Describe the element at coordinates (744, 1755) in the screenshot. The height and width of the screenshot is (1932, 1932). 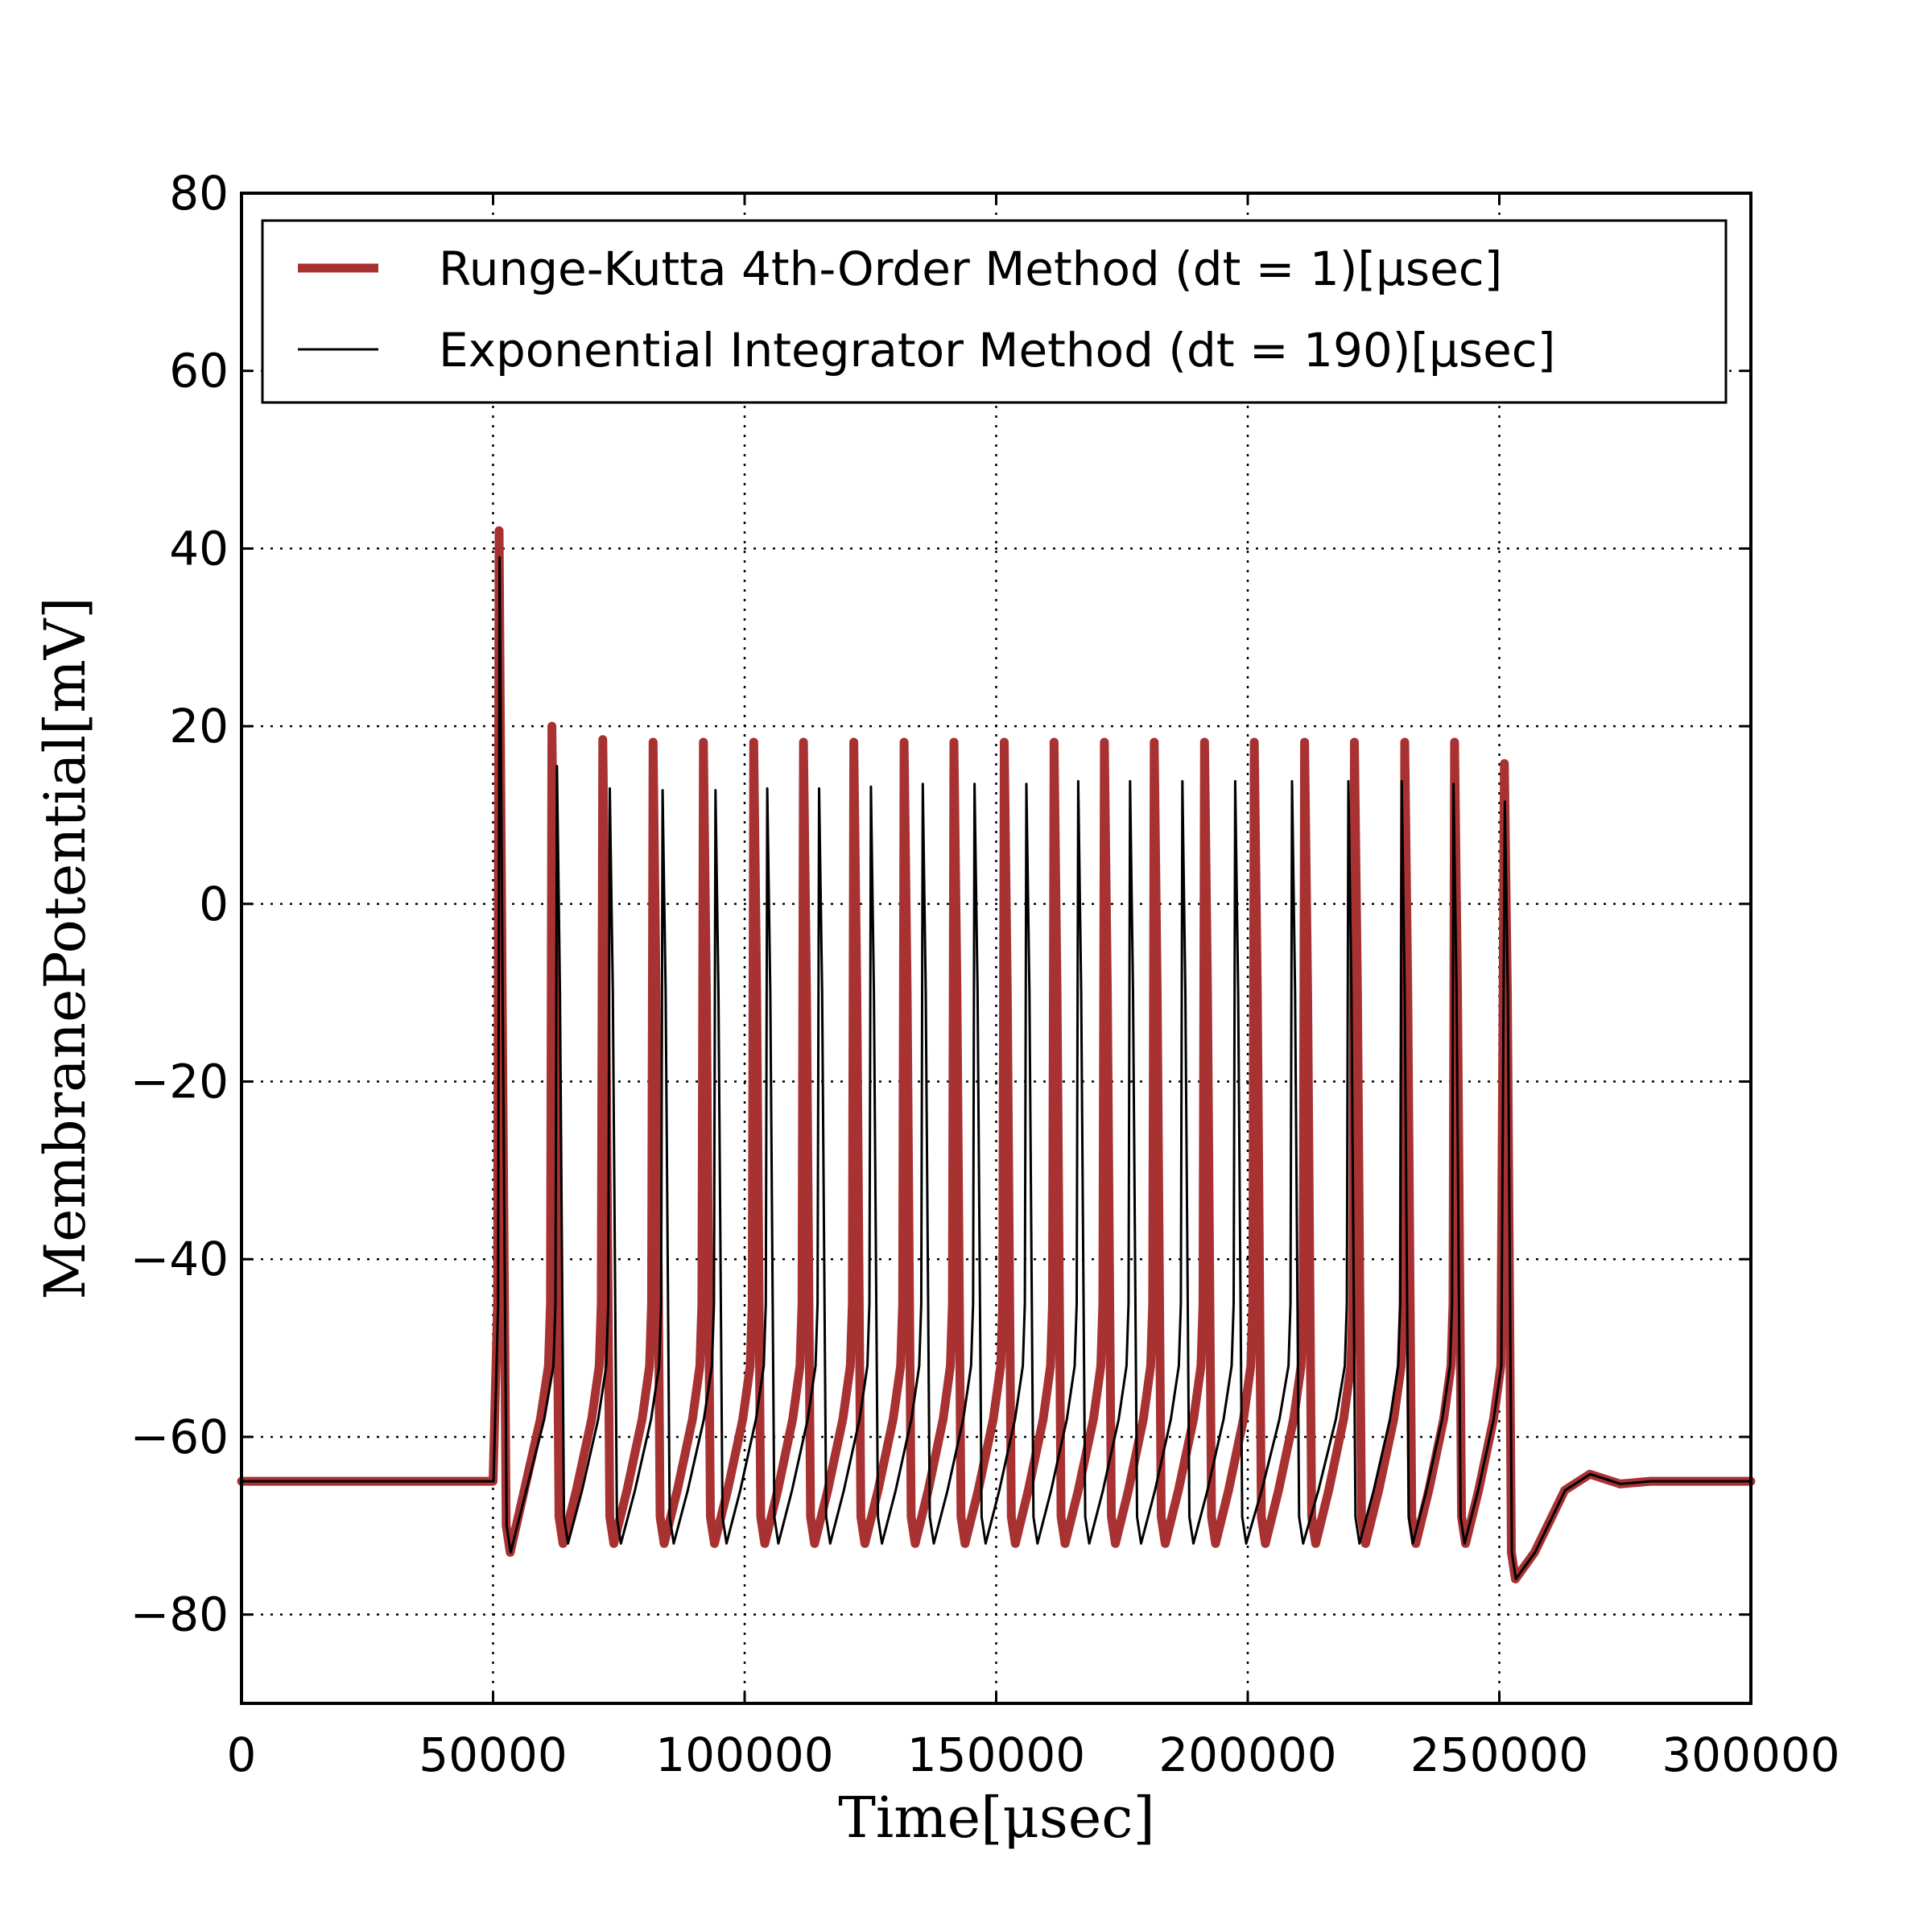
I see `x-tick-label: 100000` at that location.